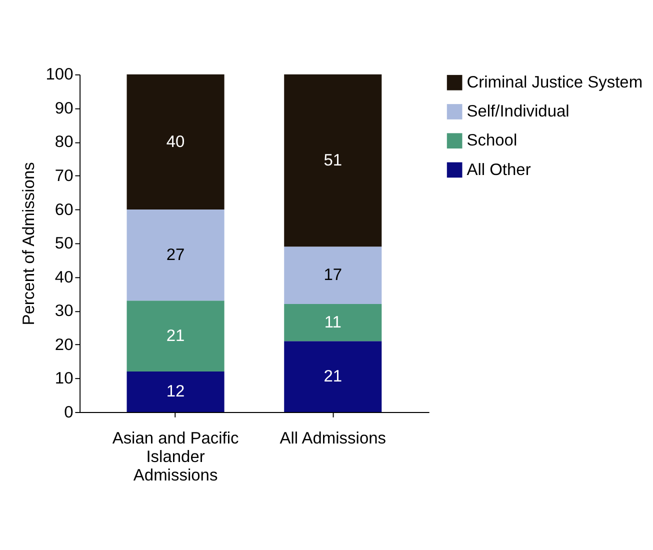  Describe the element at coordinates (492, 141) in the screenshot. I see `legend-label: School` at that location.